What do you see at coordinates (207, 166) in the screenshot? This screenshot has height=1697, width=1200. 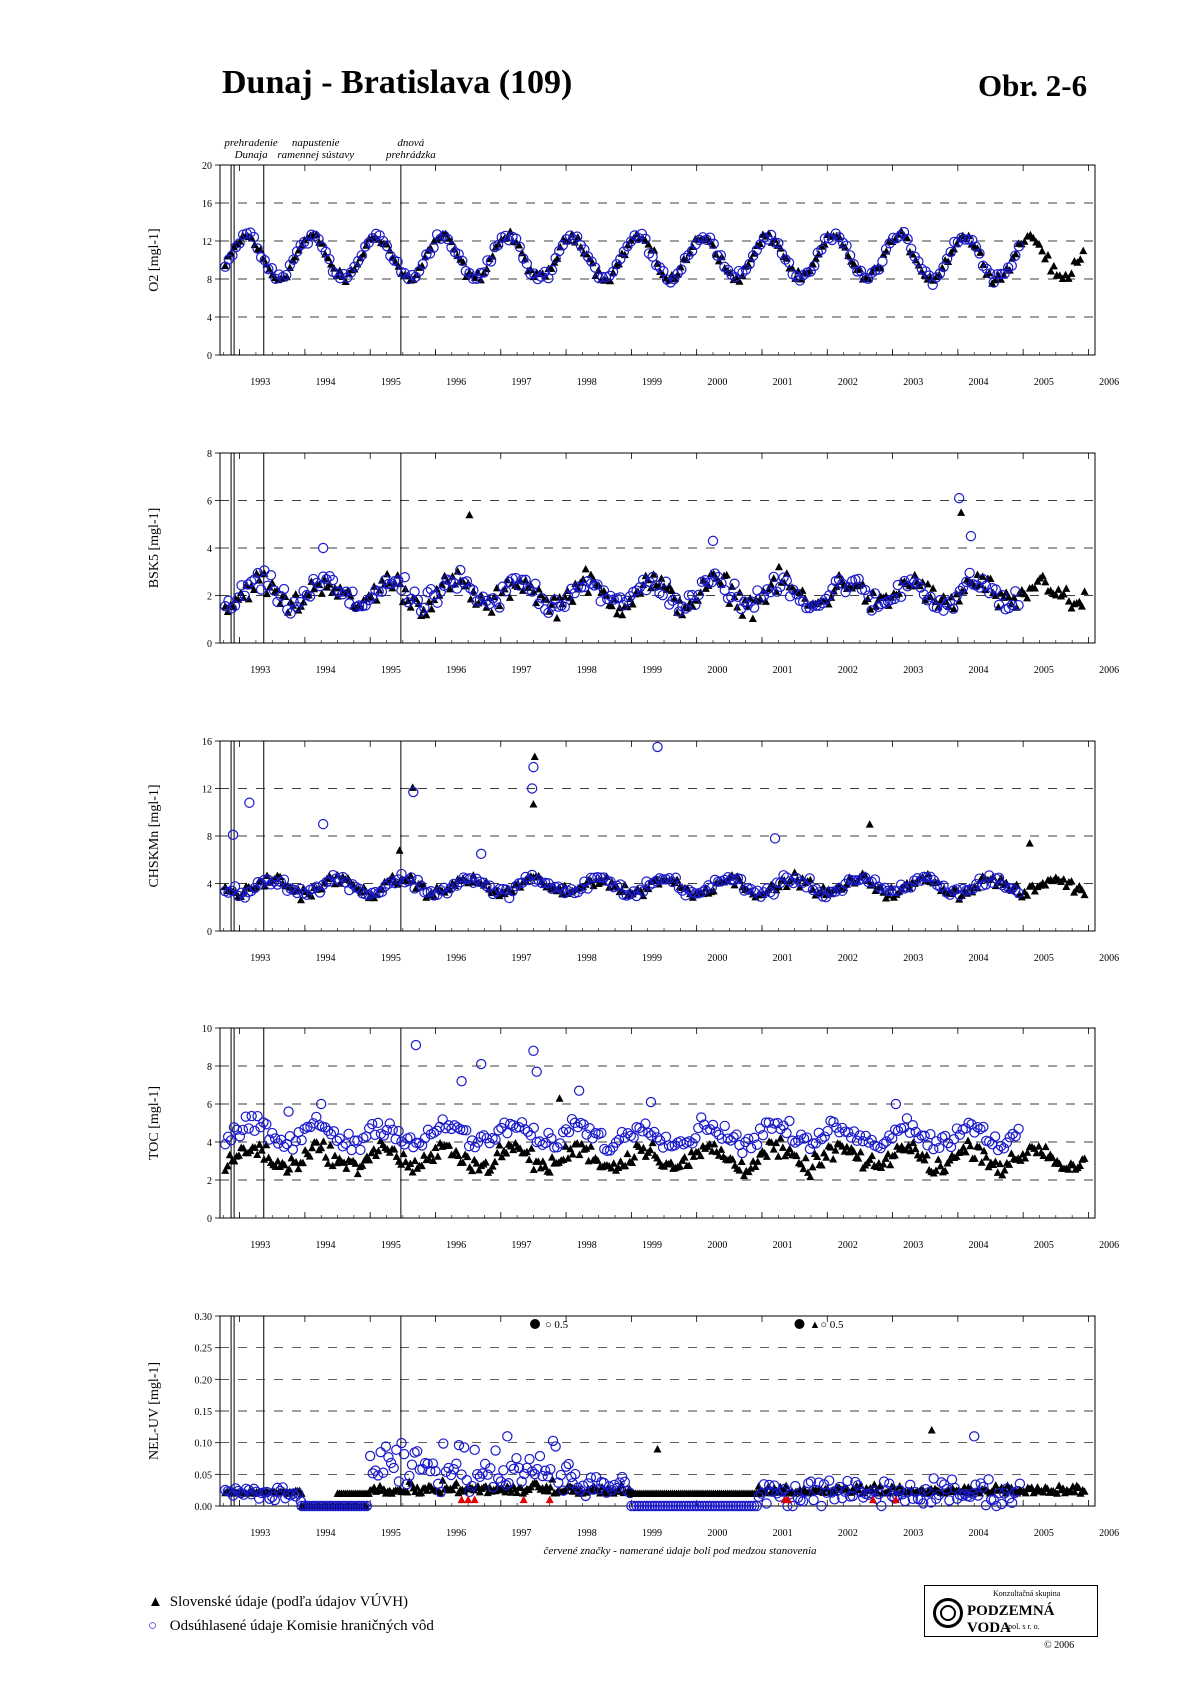 I see `y-tick-label: 20` at bounding box center [207, 166].